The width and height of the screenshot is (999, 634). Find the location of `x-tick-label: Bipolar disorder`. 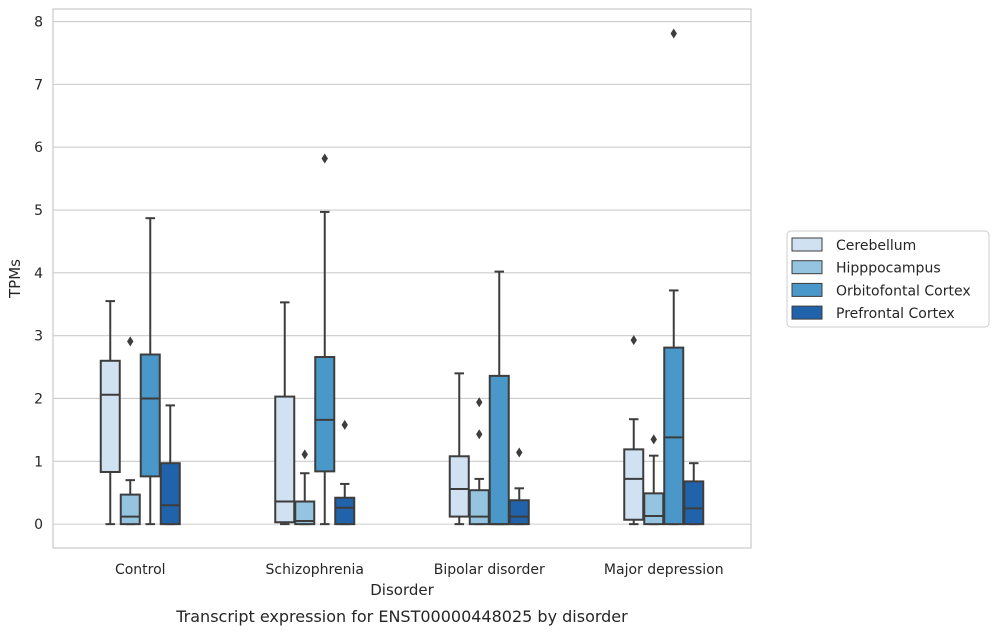

x-tick-label: Bipolar disorder is located at coordinates (489, 570).